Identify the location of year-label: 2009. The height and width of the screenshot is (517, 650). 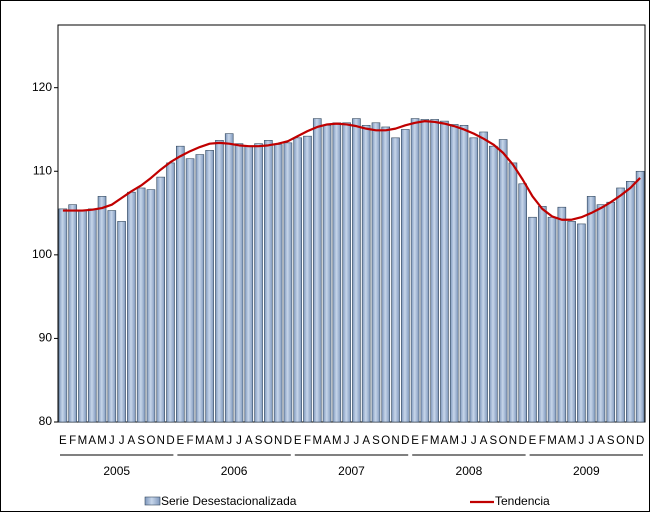
(586, 471).